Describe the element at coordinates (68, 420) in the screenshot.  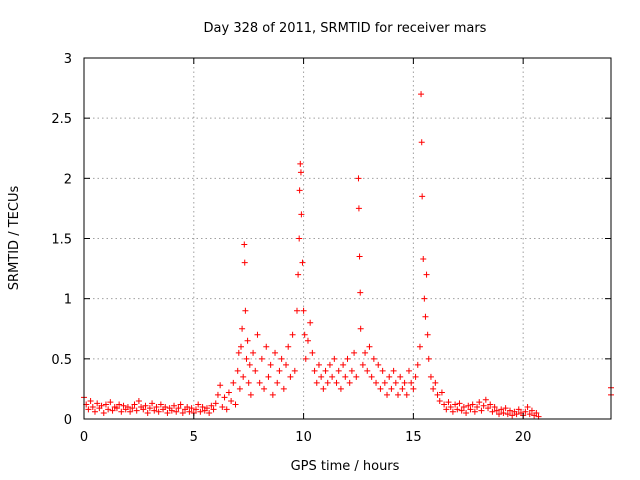
I see `y-tick-label: 0` at that location.